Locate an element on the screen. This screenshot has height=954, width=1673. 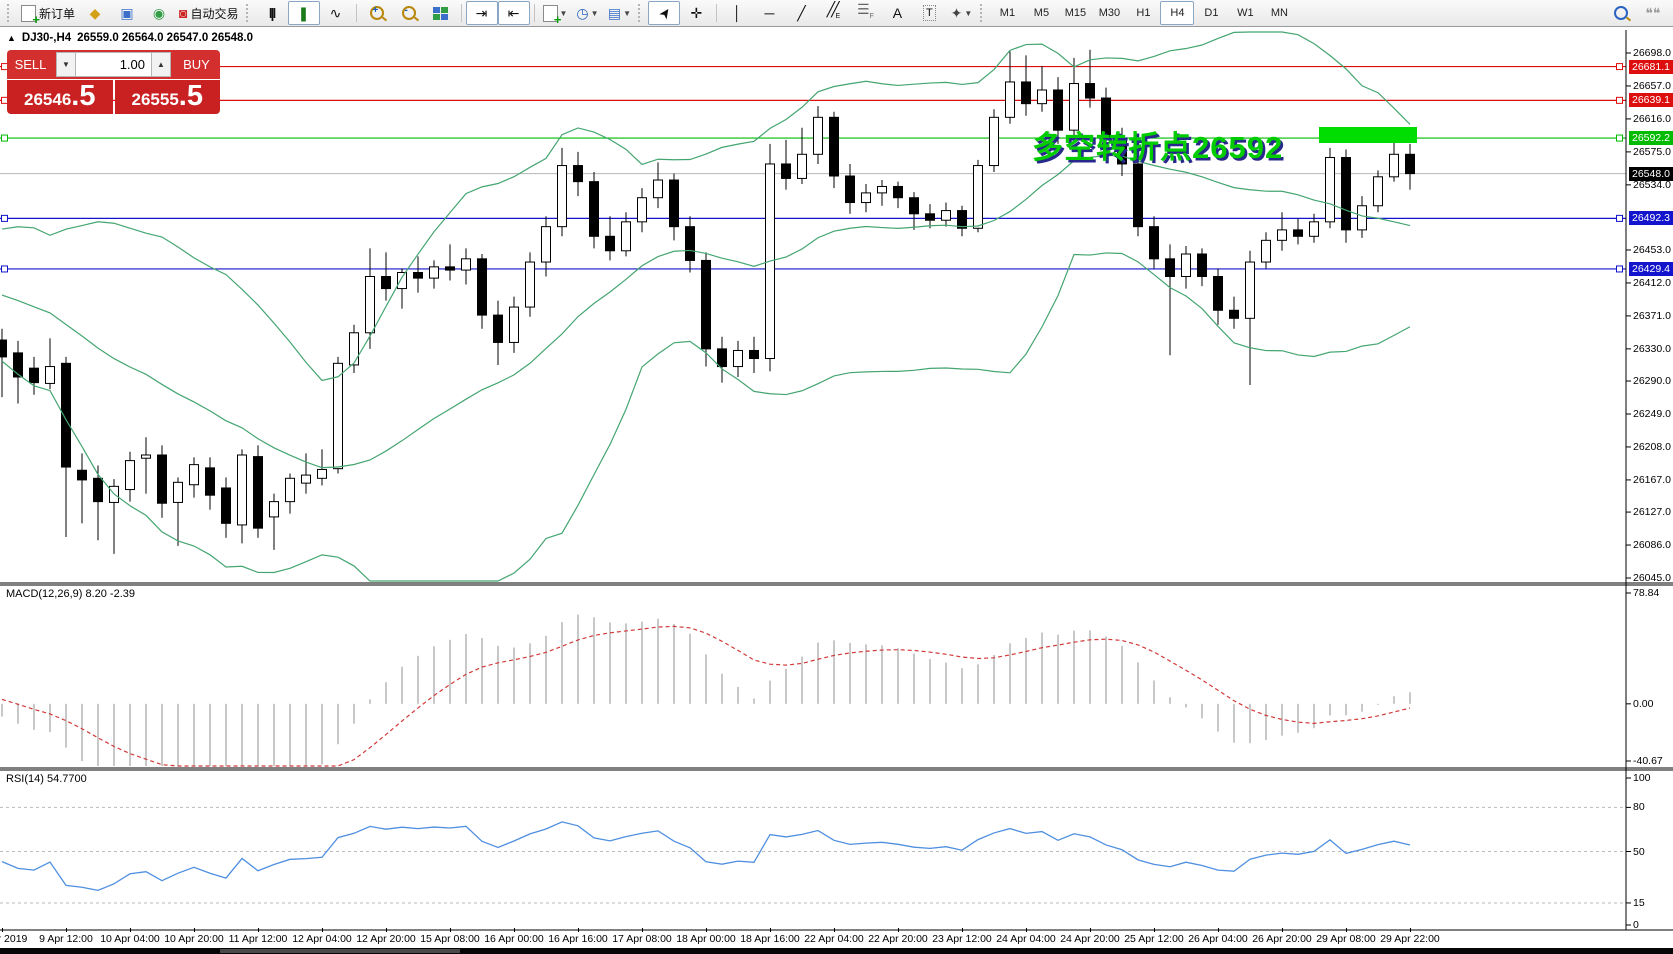
signals-button: ◉ is located at coordinates (159, 13).